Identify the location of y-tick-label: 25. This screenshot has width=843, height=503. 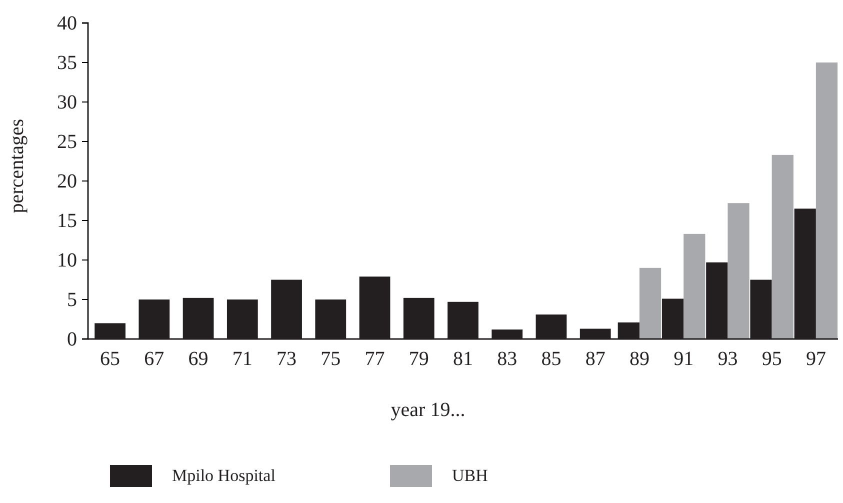
(67, 141).